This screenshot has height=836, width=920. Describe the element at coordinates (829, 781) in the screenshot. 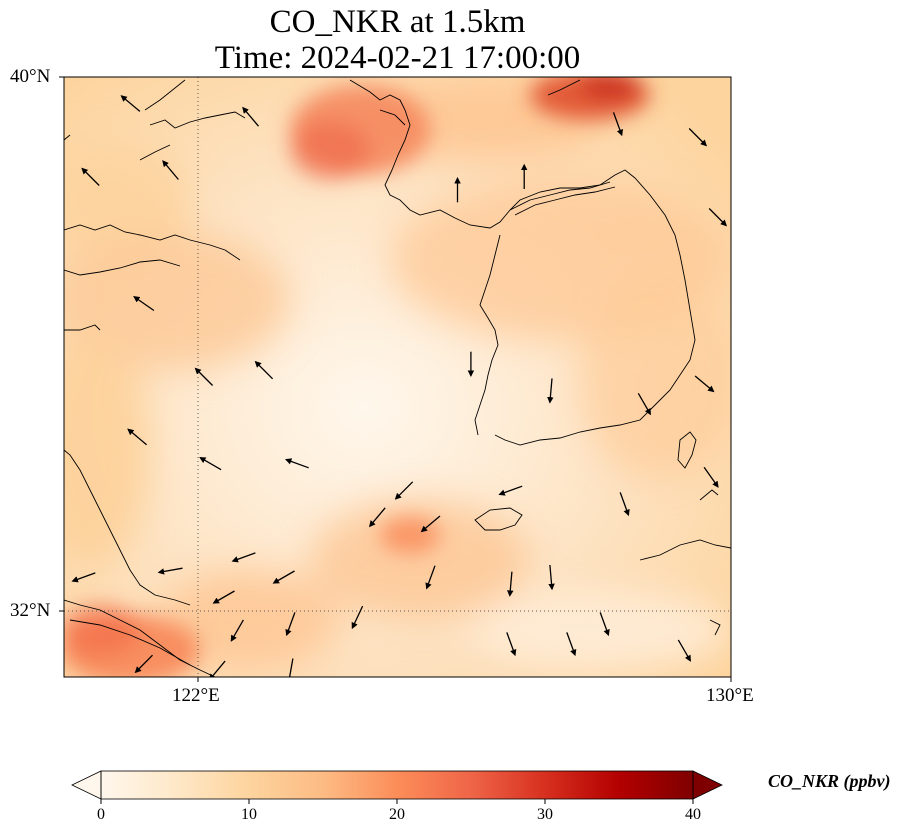

I see `colorbar-title: CO_NKR (ppbv)` at that location.